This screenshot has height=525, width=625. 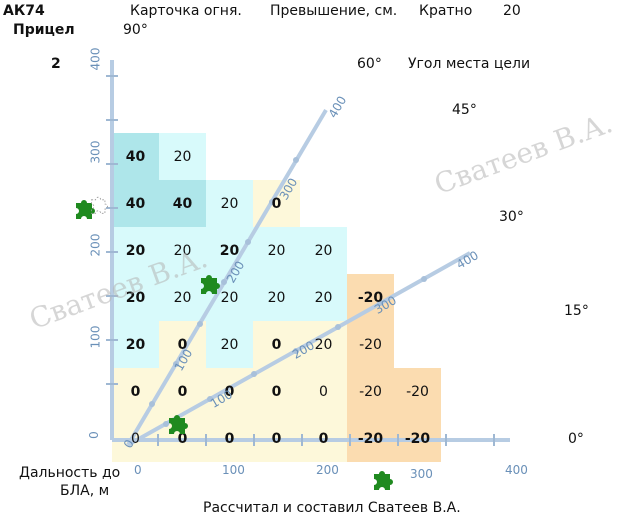 What do you see at coordinates (99, 205) in the screenshot?
I see `puzzle-outline-icon` at bounding box center [99, 205].